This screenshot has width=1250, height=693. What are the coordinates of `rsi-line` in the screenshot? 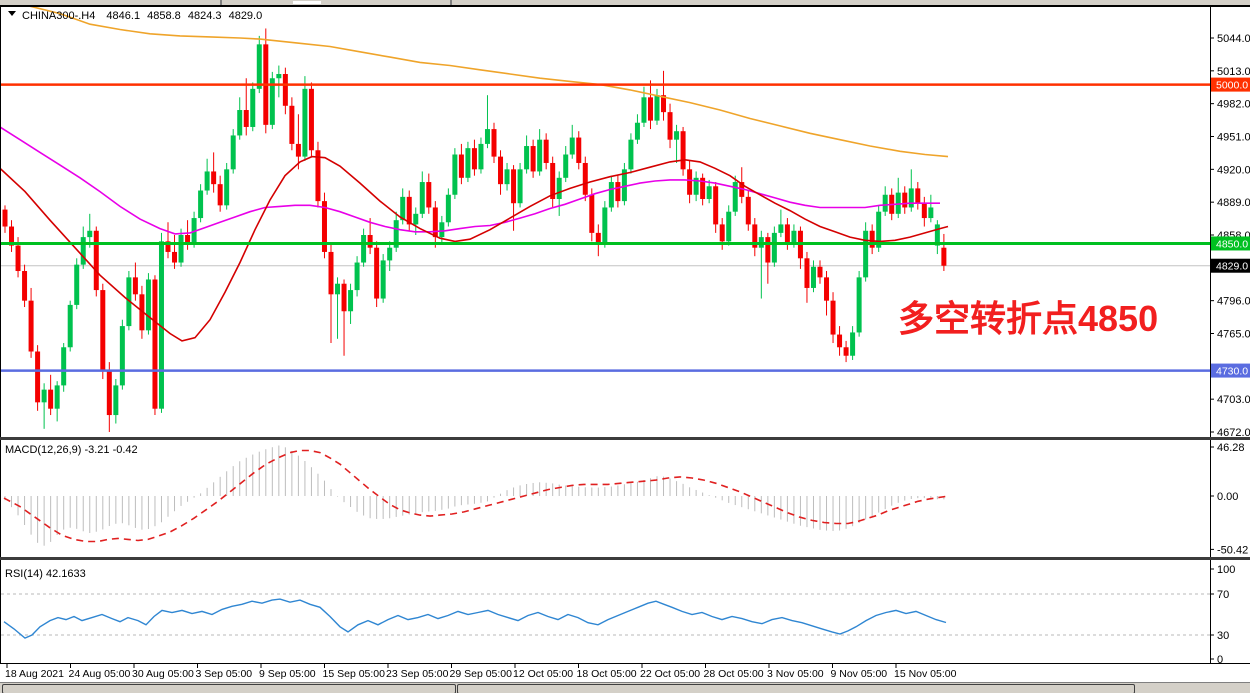 It's located at (475, 618).